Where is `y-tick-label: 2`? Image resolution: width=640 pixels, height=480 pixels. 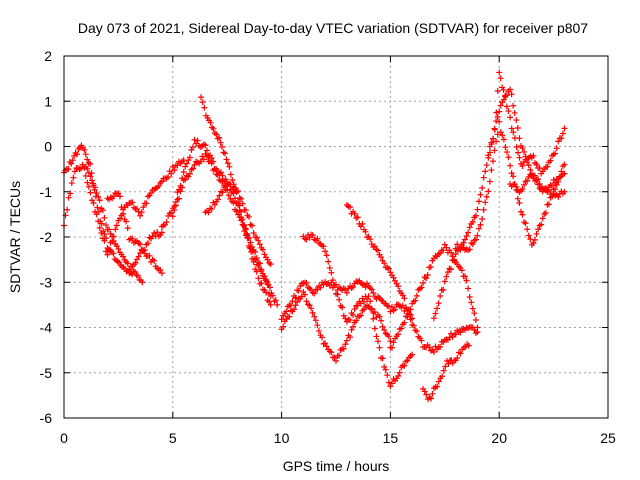
y-tick-label: 2 is located at coordinates (48, 56).